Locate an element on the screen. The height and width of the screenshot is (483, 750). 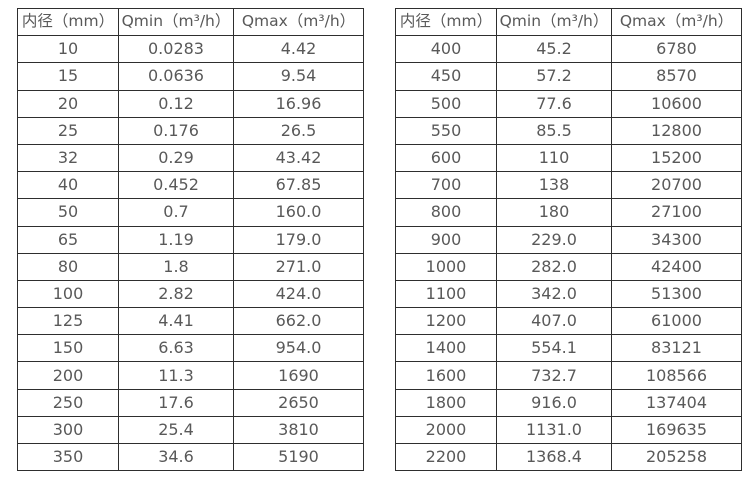
table-cell: 83121 is located at coordinates (676, 348).